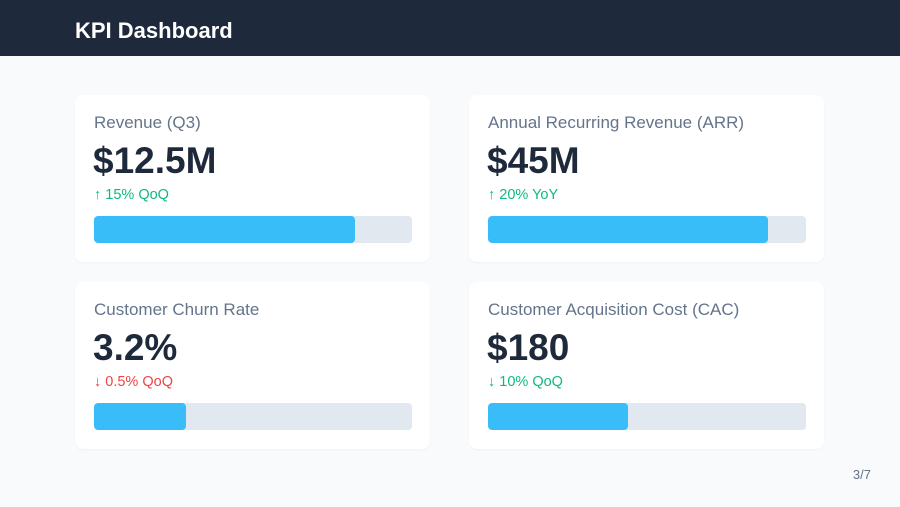 The image size is (900, 507). Describe the element at coordinates (525, 382) in the screenshot. I see `kpi-change: ↓ 10% QoQ` at that location.